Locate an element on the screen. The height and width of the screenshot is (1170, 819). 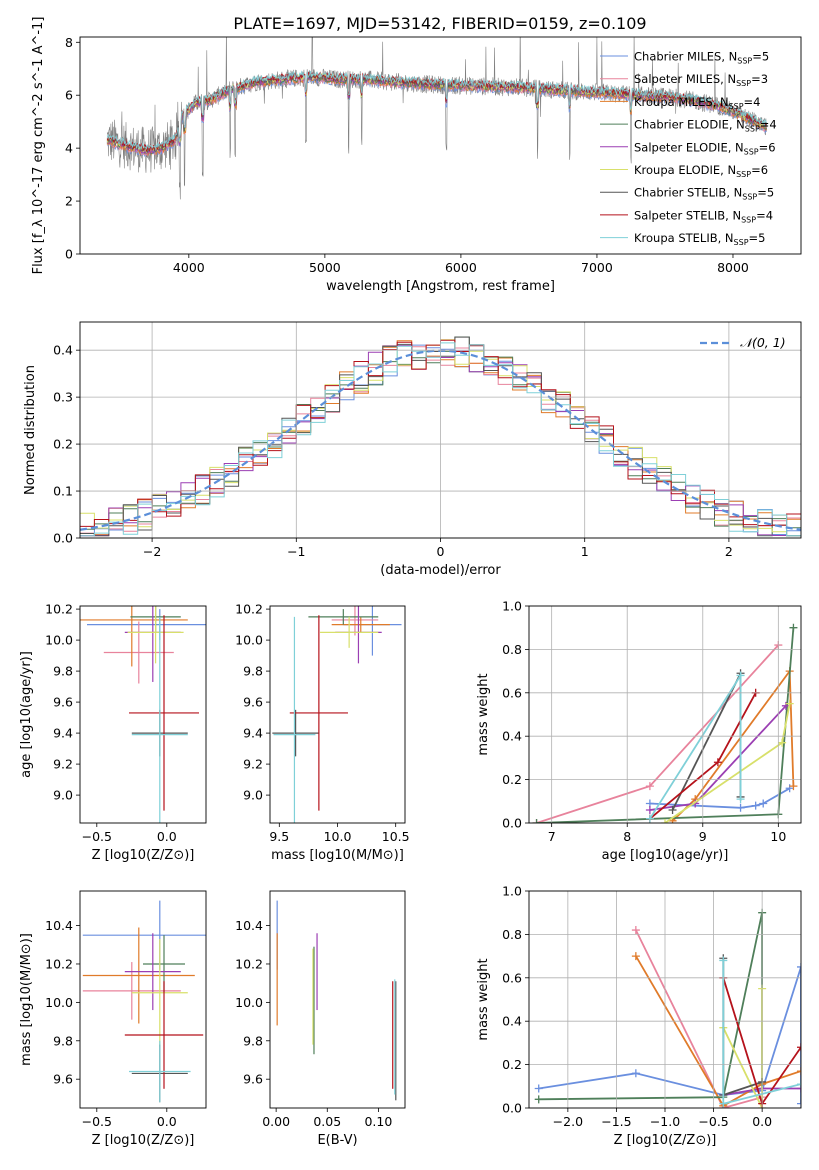
mass-vs-ebv-xtick-label: 0.00 is located at coordinates (276, 1121).